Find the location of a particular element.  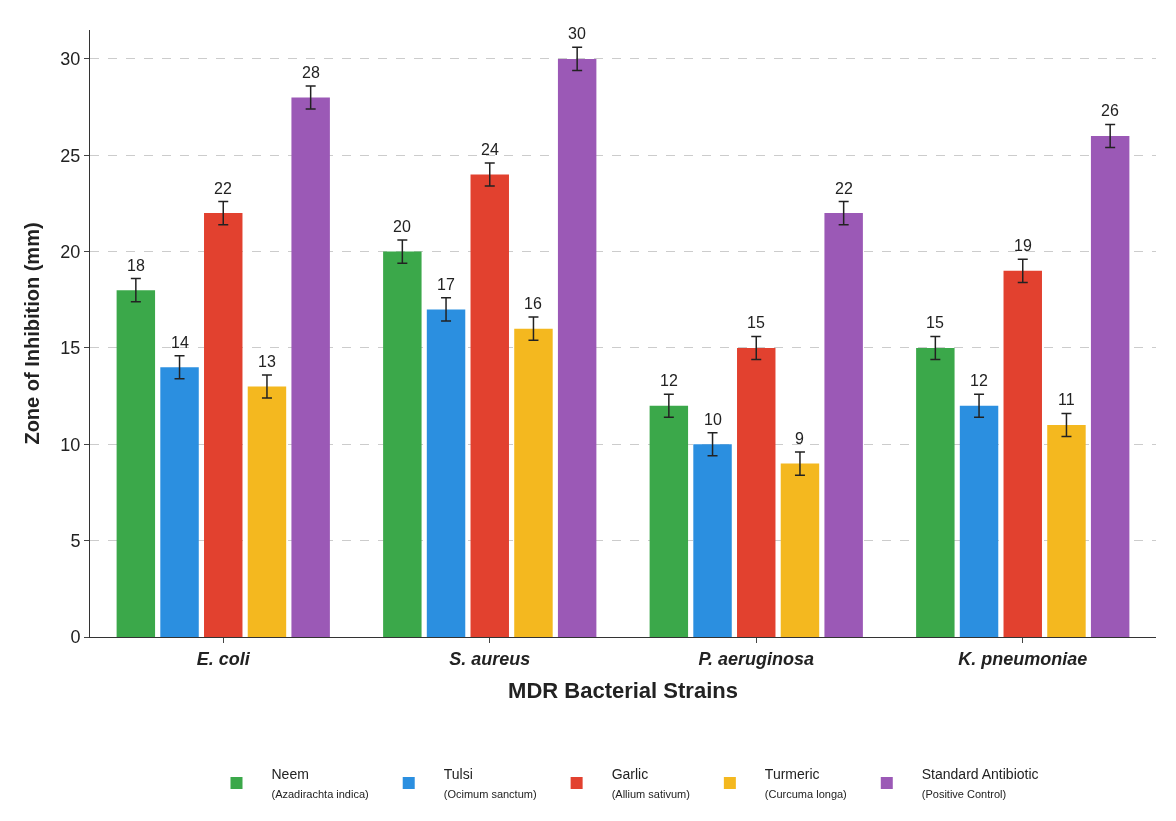

y-tick-label: 20 is located at coordinates (70, 251).